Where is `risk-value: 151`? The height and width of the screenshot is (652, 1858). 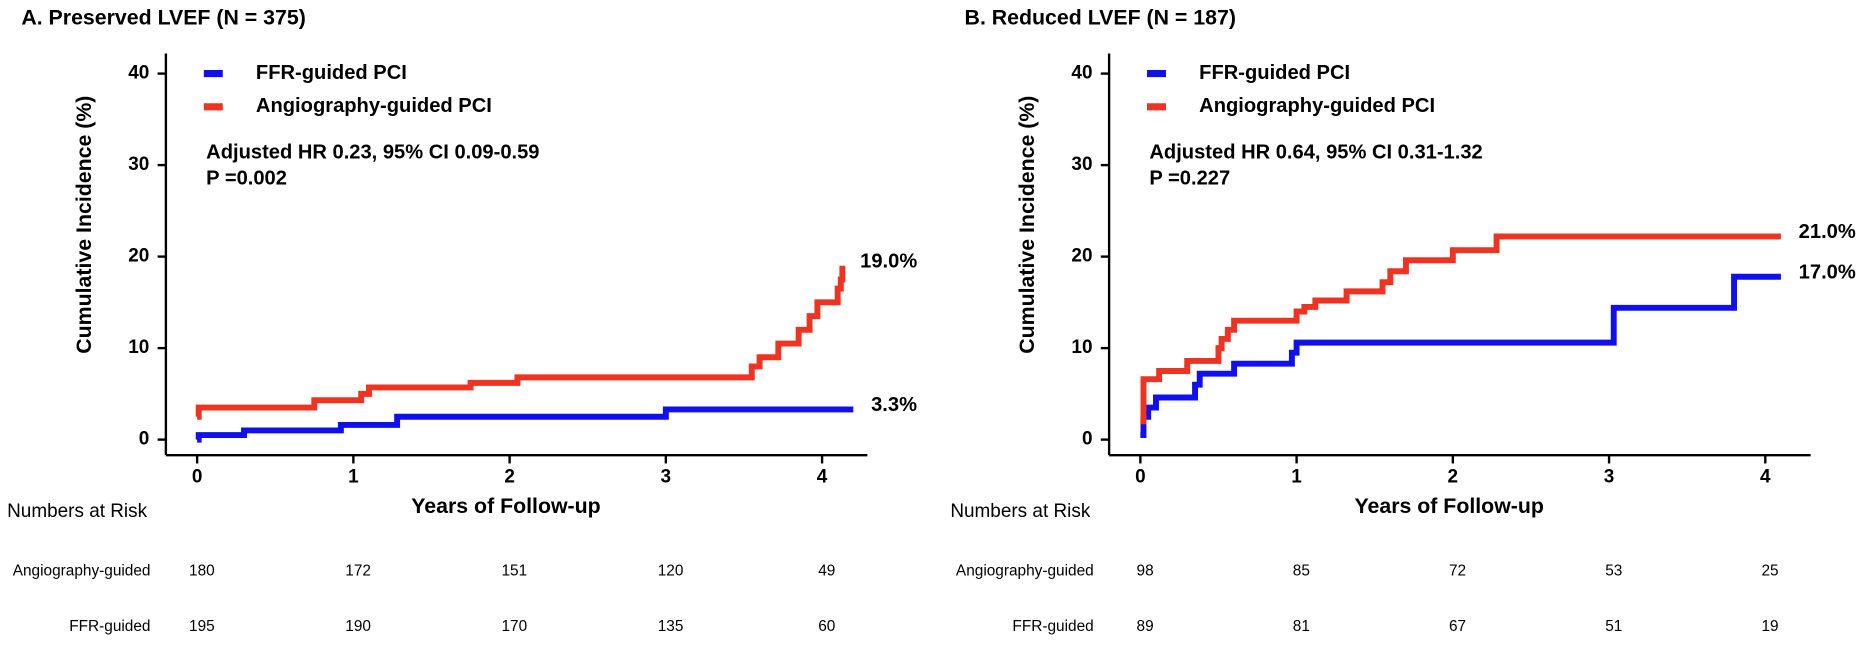 risk-value: 151 is located at coordinates (515, 570).